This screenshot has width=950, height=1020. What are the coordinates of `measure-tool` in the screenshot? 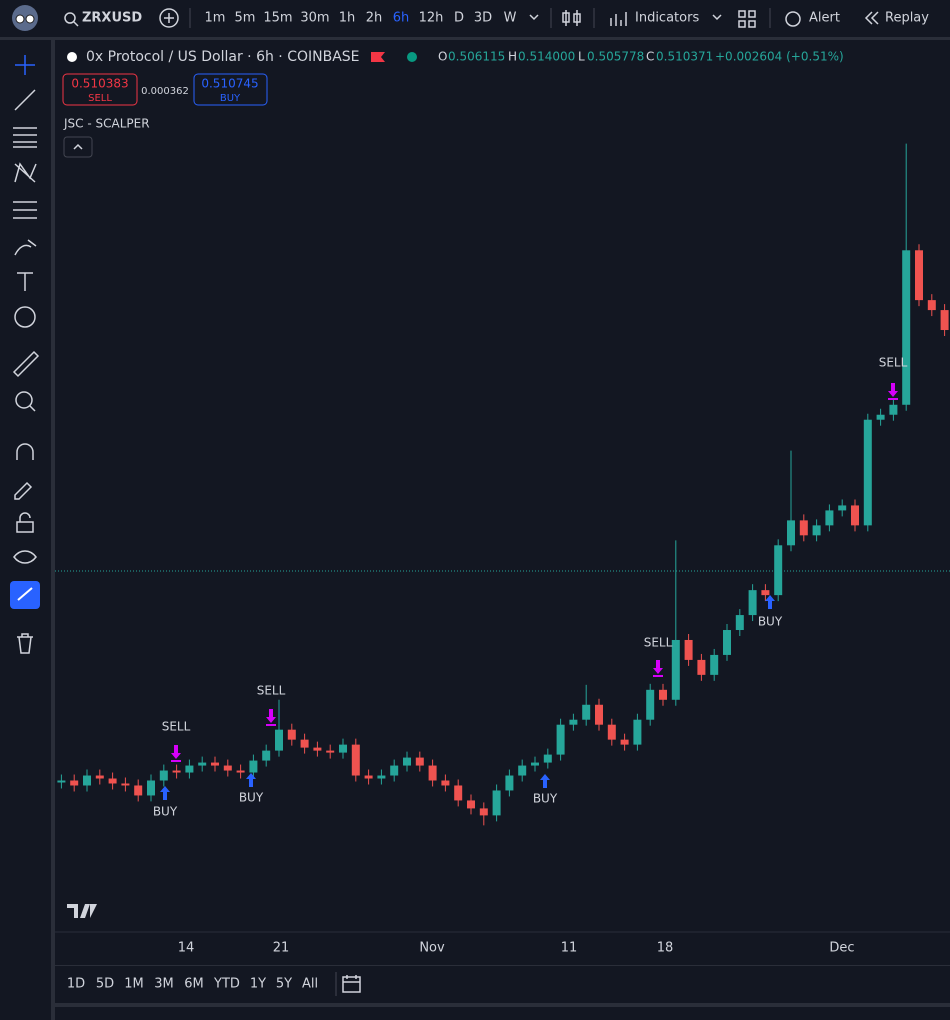 It's located at (26, 364).